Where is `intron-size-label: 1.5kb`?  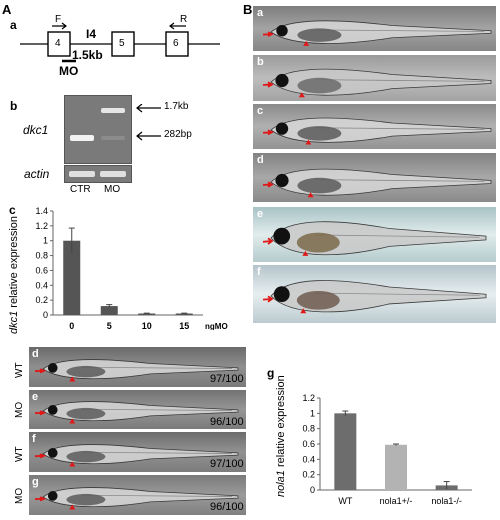 intron-size-label: 1.5kb is located at coordinates (87, 55).